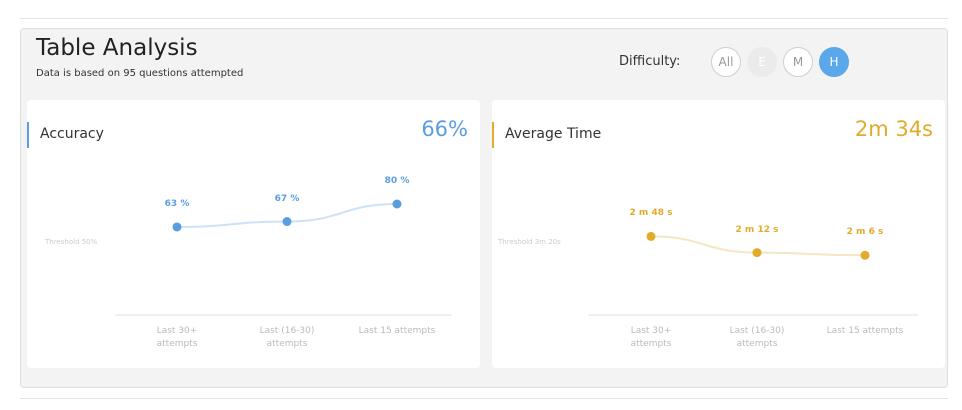  What do you see at coordinates (865, 232) in the screenshot?
I see `value-label: 2 m 6 s` at bounding box center [865, 232].